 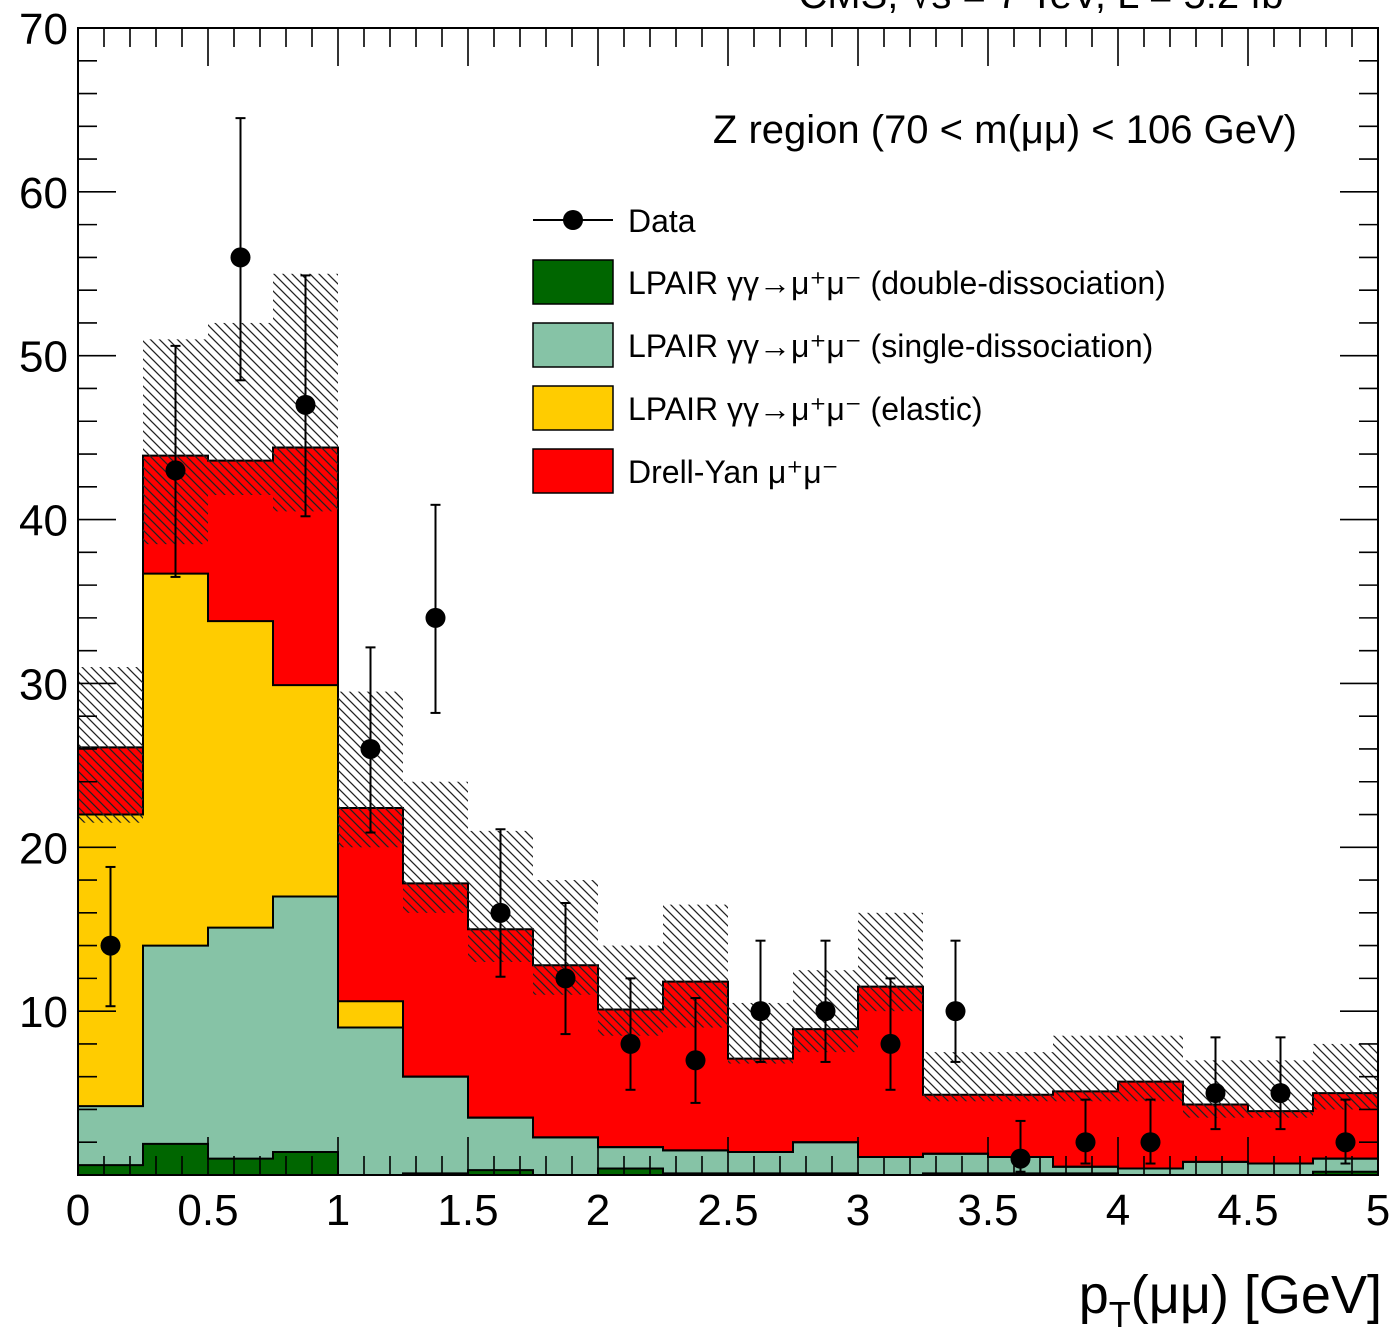 What do you see at coordinates (1020, 1077) in the screenshot?
I see `band-bin14` at bounding box center [1020, 1077].